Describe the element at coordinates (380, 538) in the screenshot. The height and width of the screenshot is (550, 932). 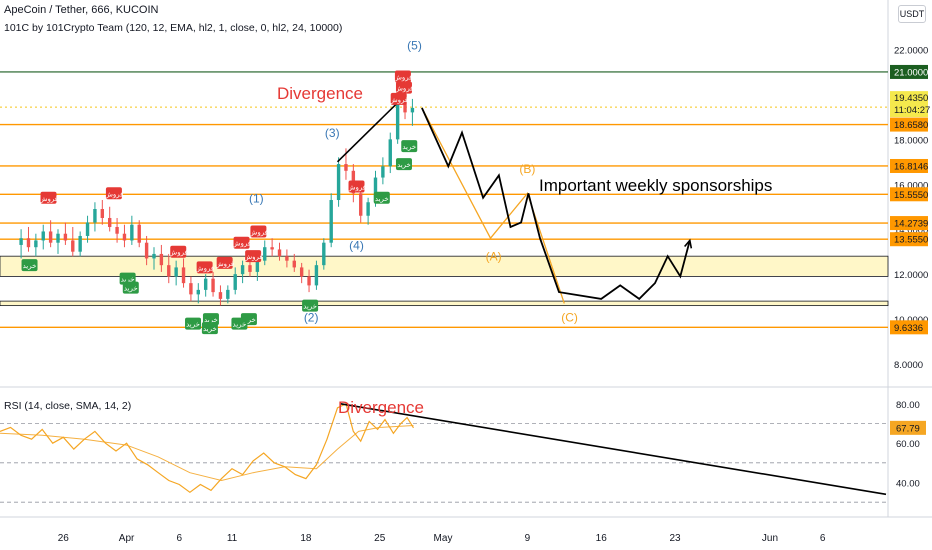
I see `time-tick-label: 25` at that location.